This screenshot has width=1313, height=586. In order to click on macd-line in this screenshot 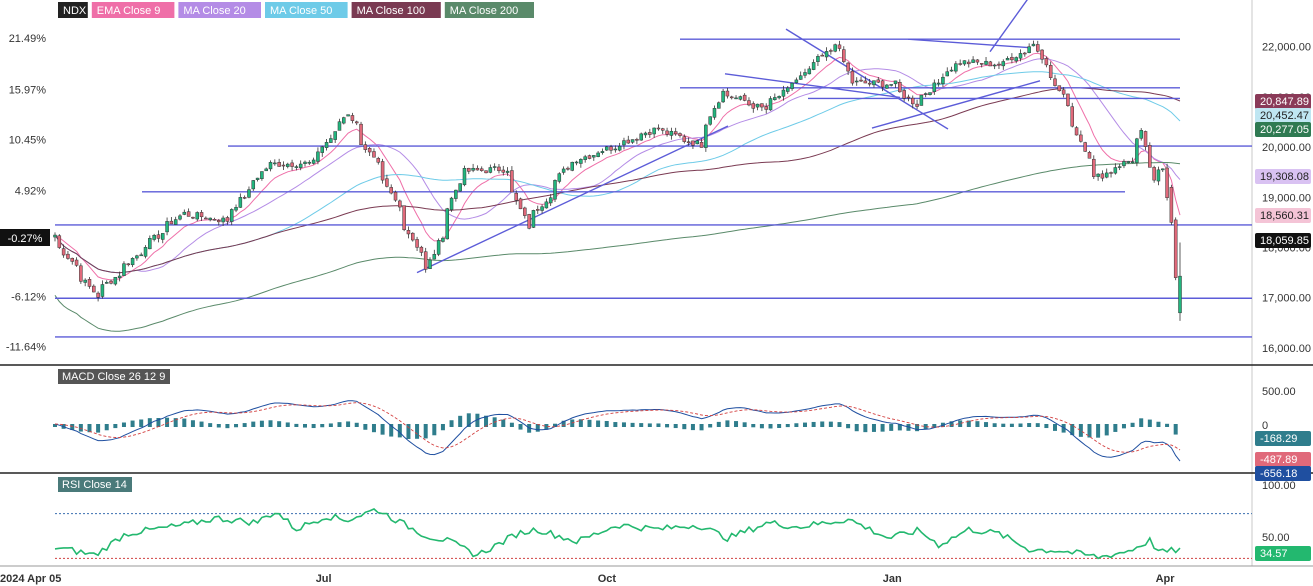, I will do `click(617, 431)`.